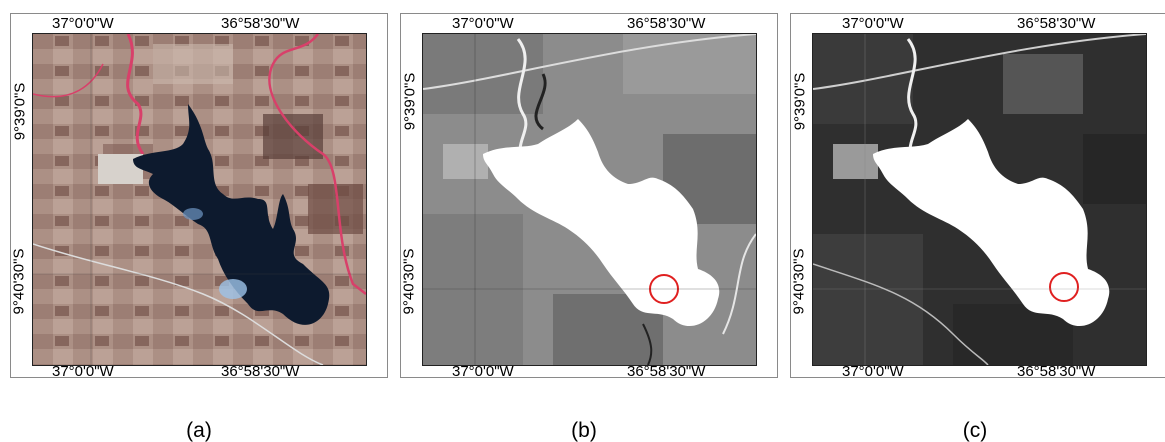 This screenshot has width=1165, height=442. I want to click on panel-c-caption: (c), so click(975, 430).